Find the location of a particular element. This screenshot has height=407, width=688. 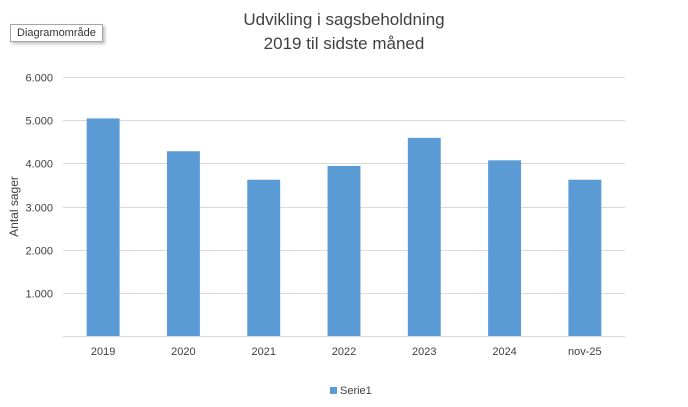

y-axis-title: Antal sager is located at coordinates (14, 206).